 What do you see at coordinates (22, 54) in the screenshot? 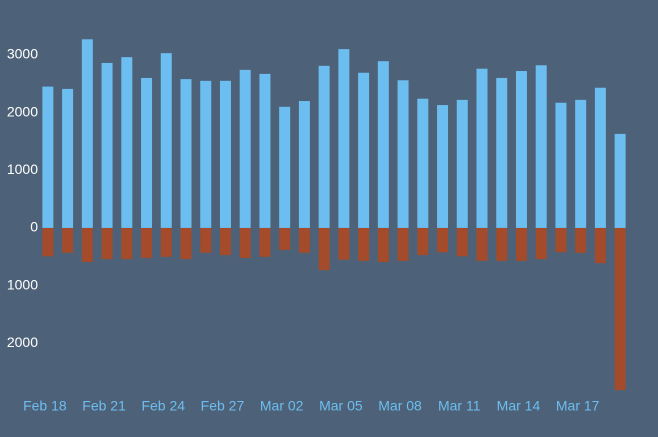
I see `y-tick-label: 3000` at bounding box center [22, 54].